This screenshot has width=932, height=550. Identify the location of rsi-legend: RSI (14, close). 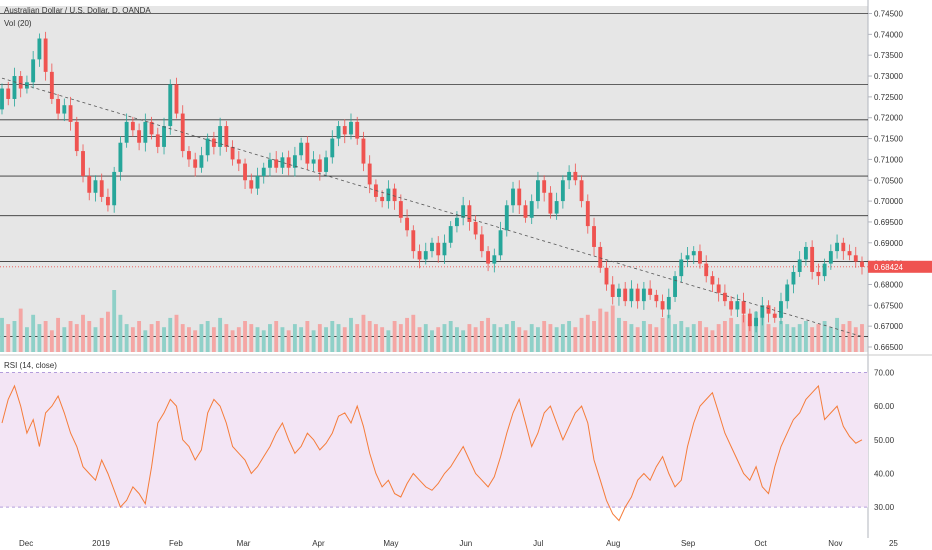
(30, 365).